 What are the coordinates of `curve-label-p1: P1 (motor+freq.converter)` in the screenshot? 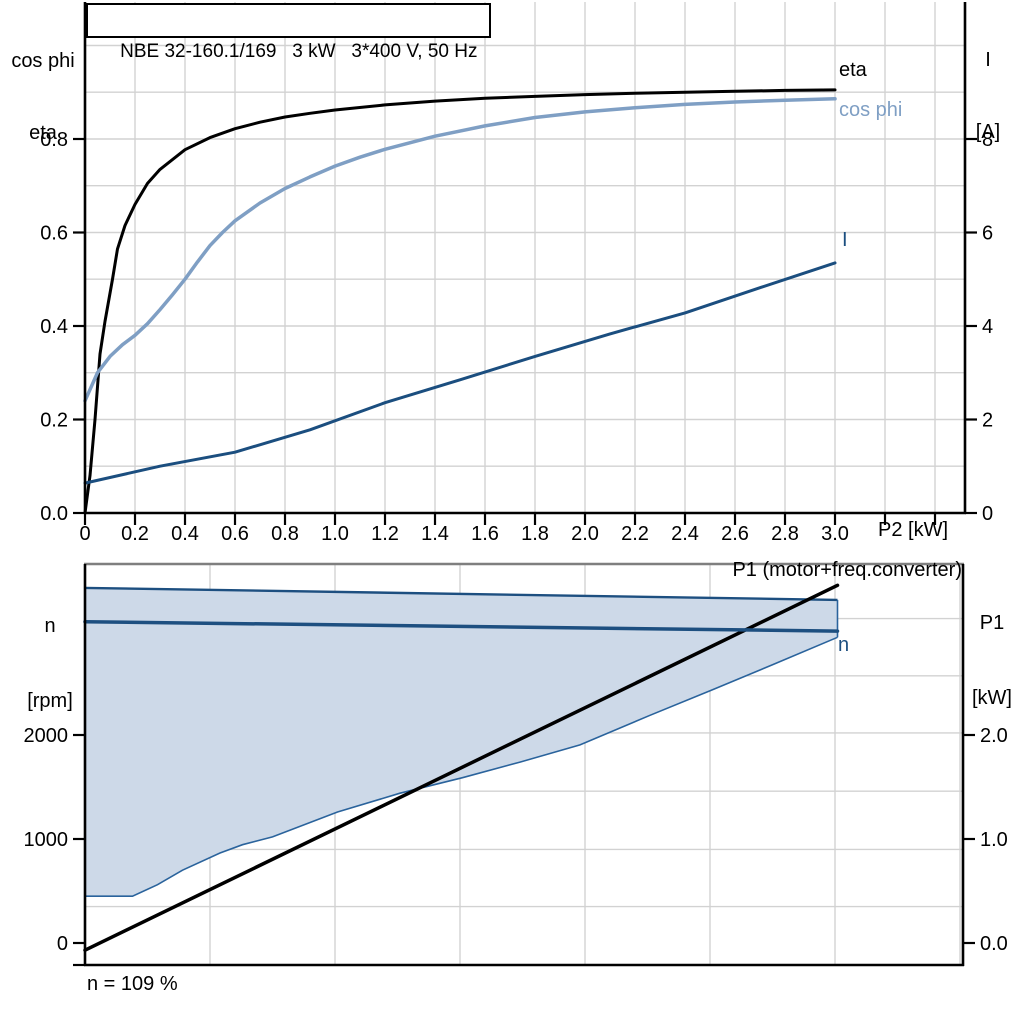 It's located at (847, 570).